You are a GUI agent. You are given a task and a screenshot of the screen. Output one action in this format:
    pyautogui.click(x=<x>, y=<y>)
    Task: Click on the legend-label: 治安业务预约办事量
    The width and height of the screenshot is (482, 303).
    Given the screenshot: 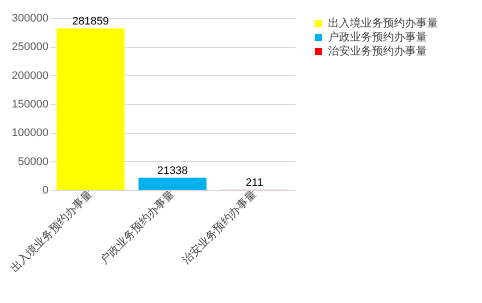 What is the action you would take?
    pyautogui.click(x=377, y=51)
    